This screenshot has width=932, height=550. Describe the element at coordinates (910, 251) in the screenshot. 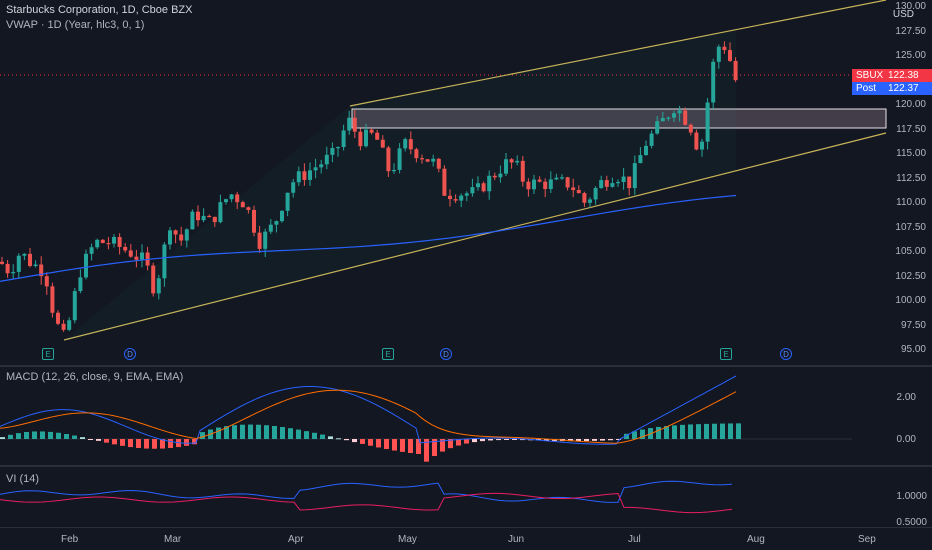

I see `price-tick-label: 105.00` at that location.